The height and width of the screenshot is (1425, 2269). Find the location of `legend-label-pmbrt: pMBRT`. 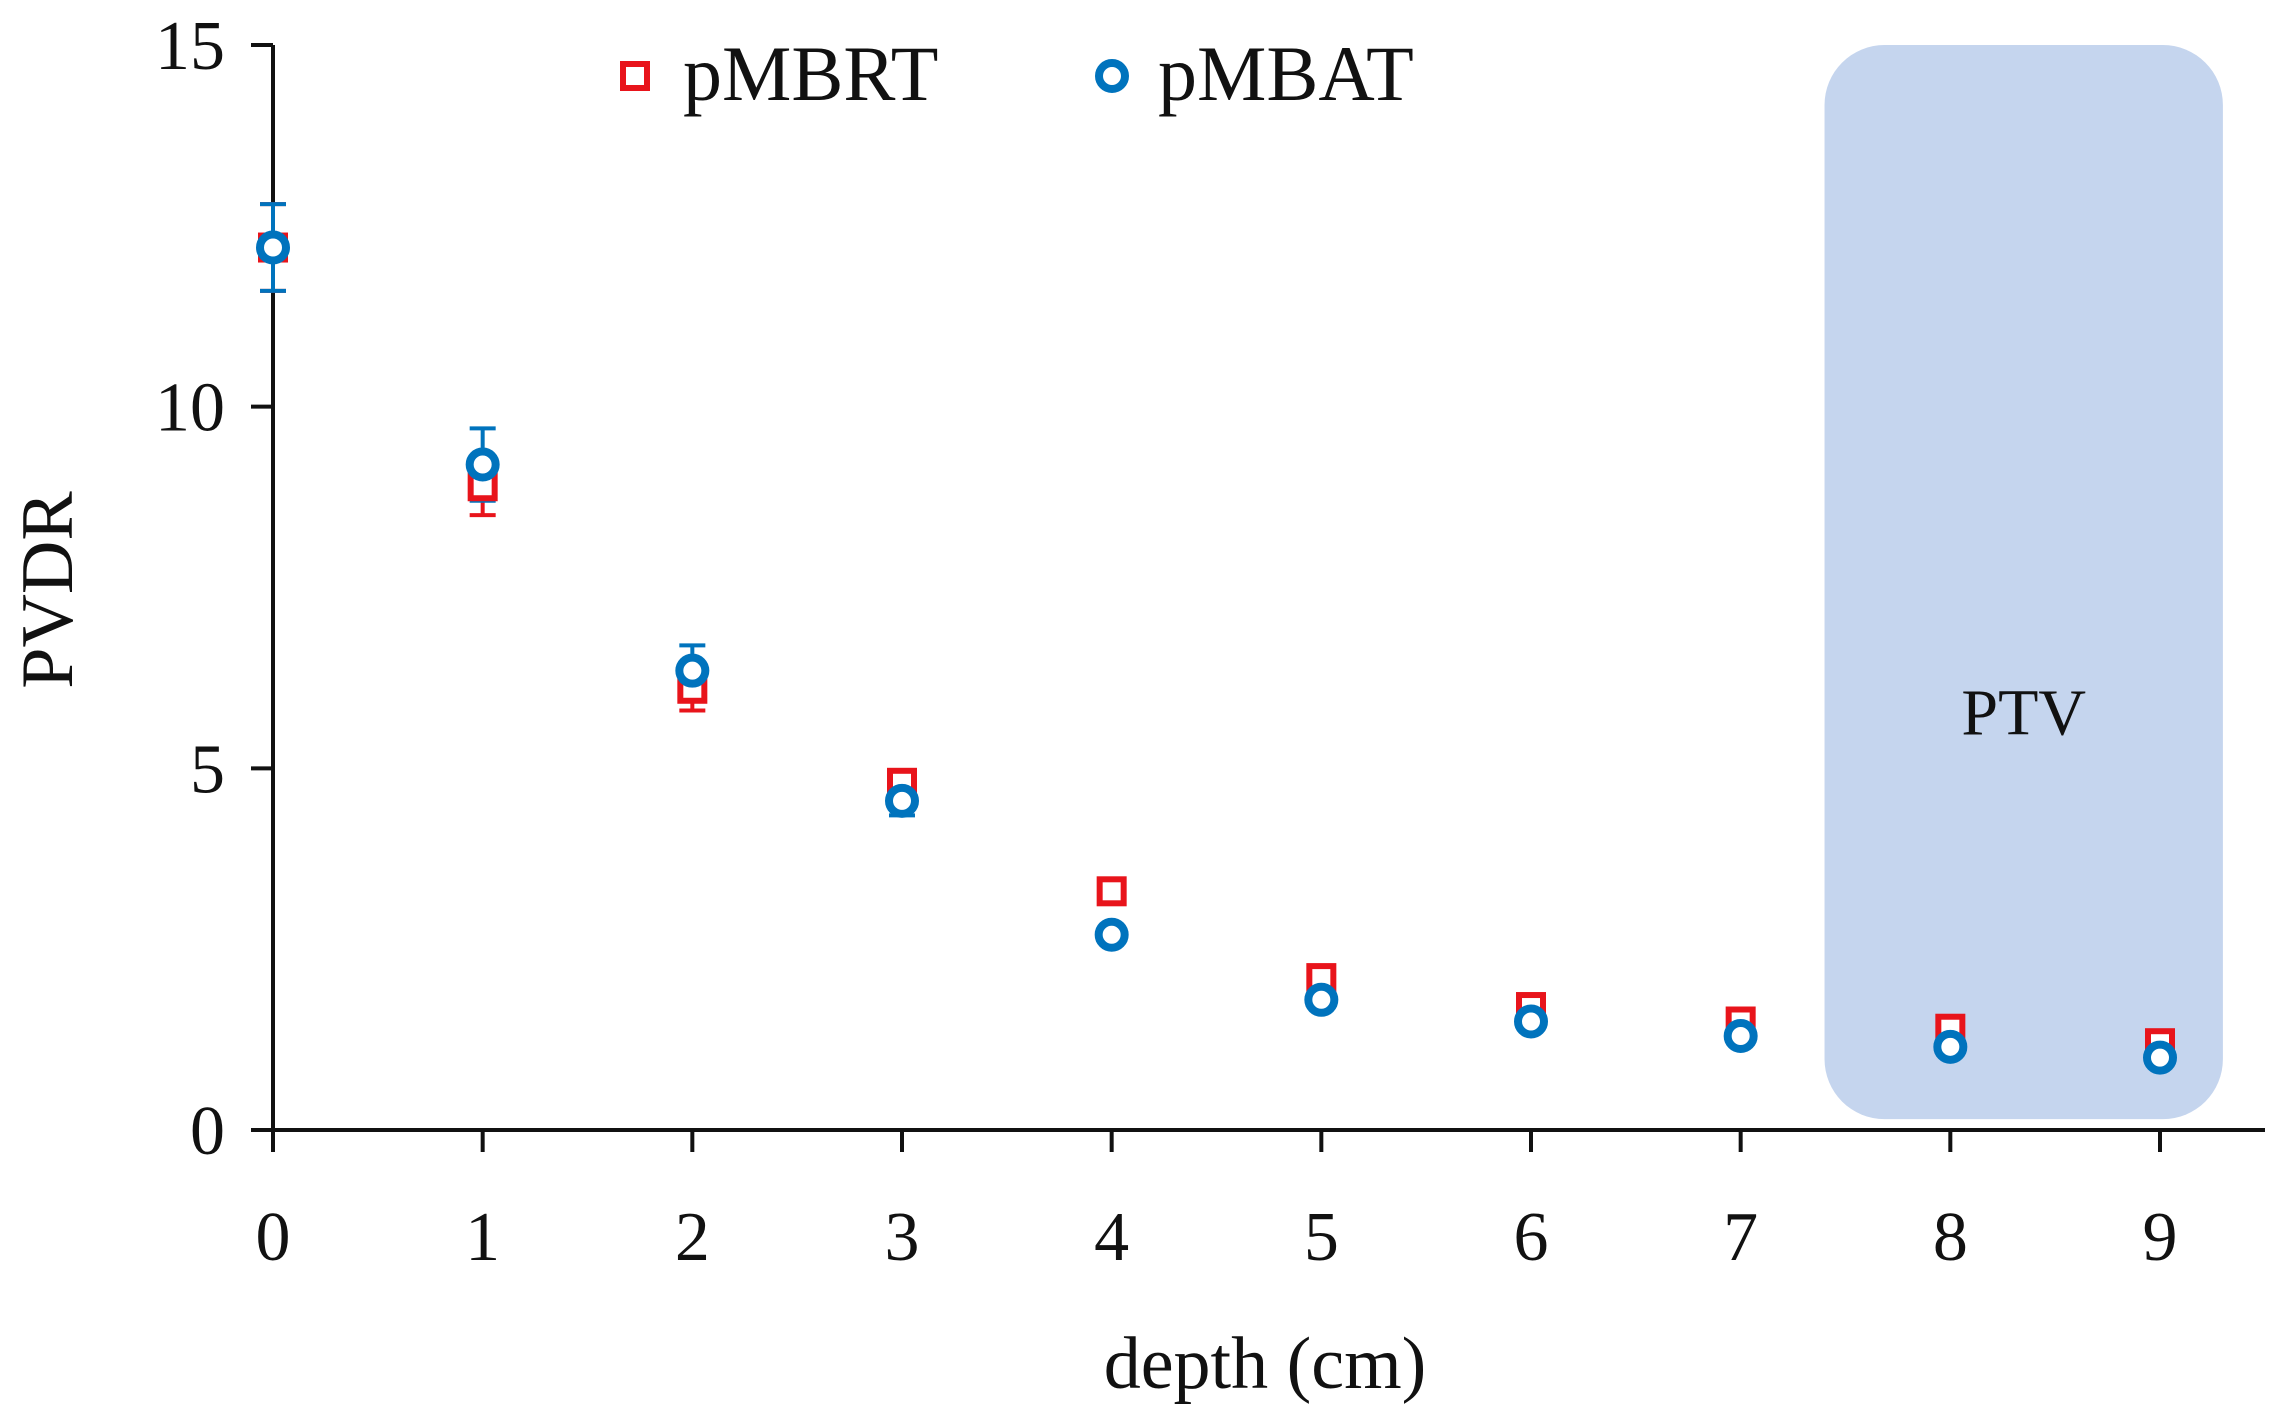

legend-label-pmbrt: pMBRT is located at coordinates (810, 73).